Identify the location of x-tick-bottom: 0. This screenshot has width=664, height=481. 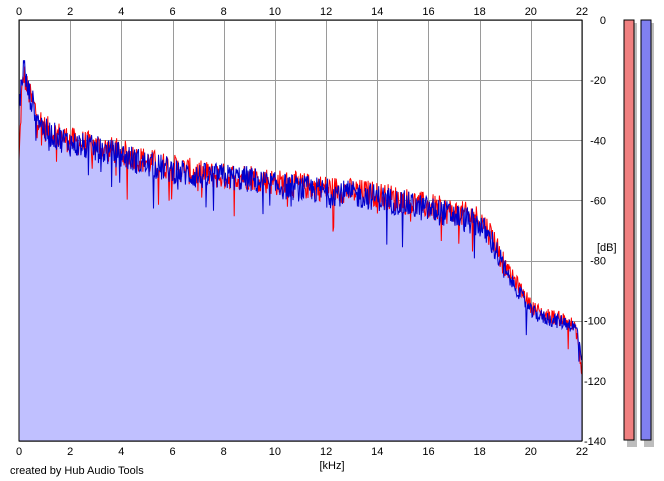
(19, 452).